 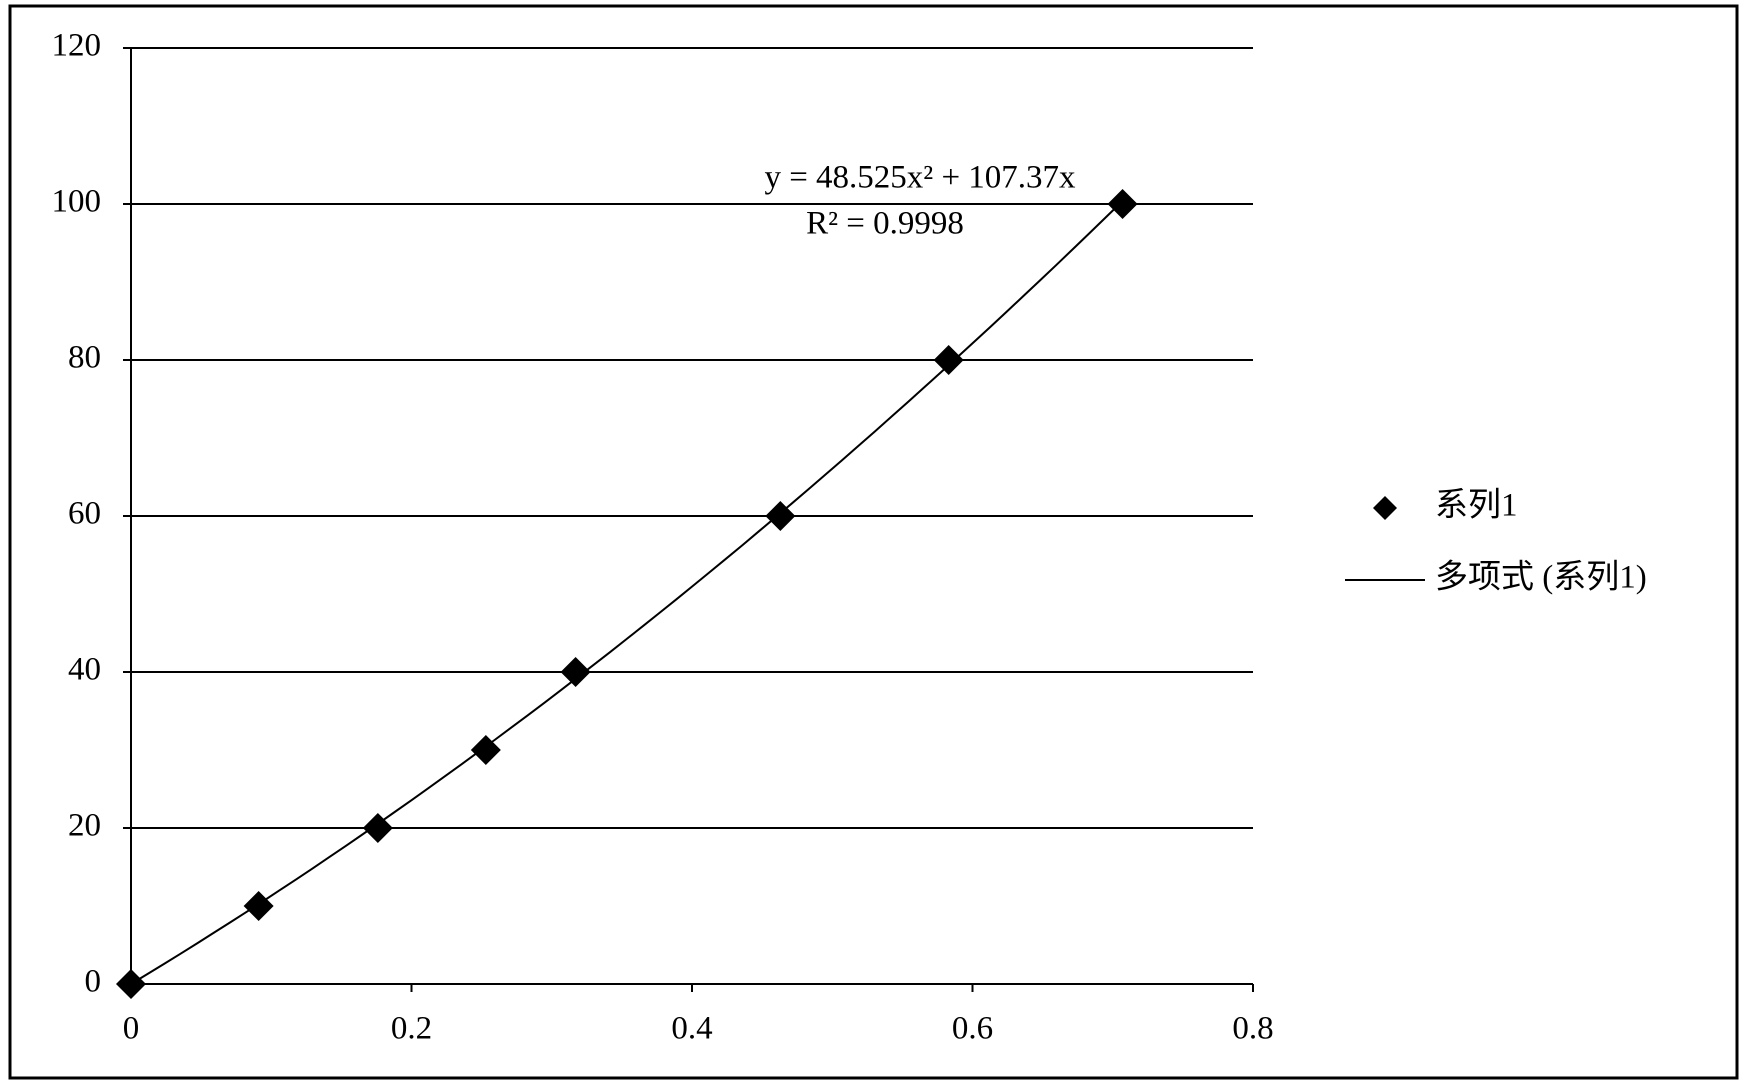 I want to click on y-tick-label: 80, so click(x=84, y=358).